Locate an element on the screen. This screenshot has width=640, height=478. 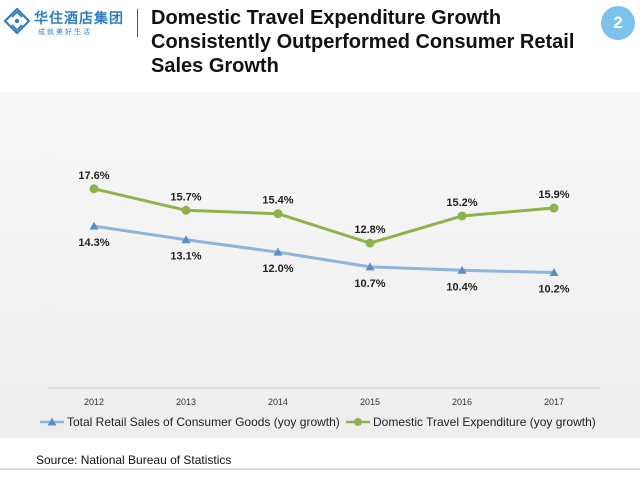
data-label-travel: 15.4% is located at coordinates (277, 201).